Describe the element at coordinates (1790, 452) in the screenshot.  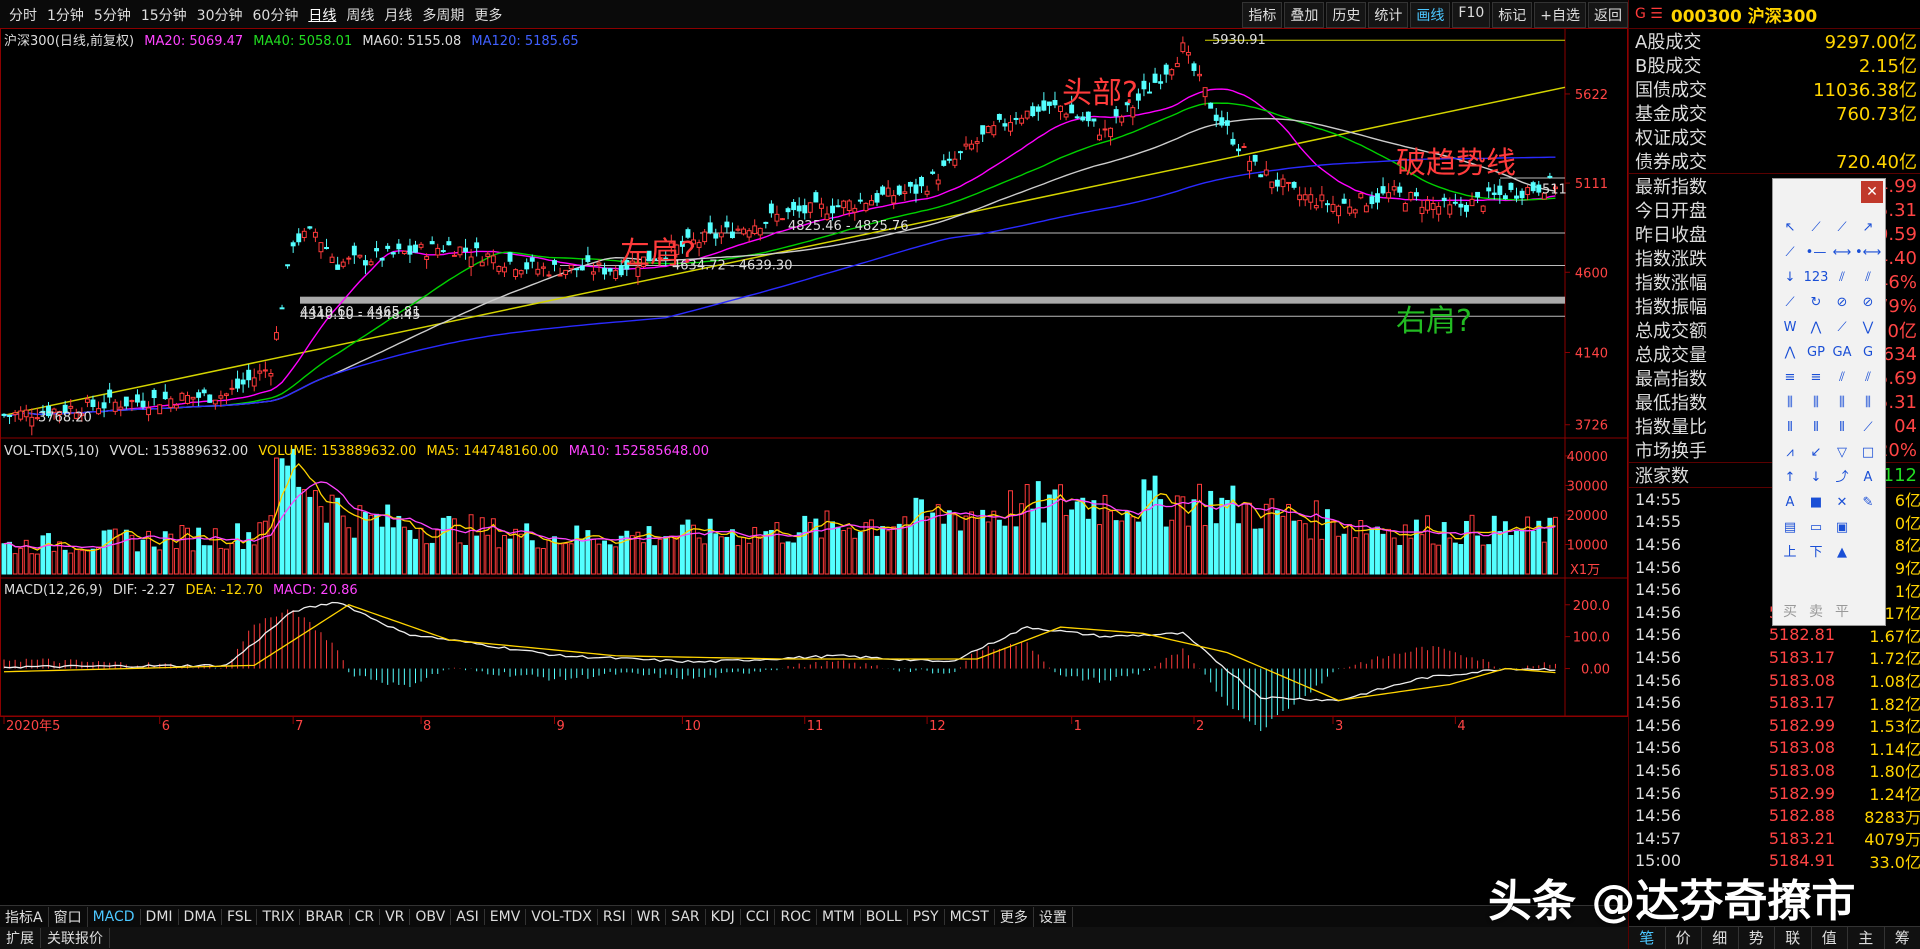
I see `drawing-tool-icon: ⩘` at that location.